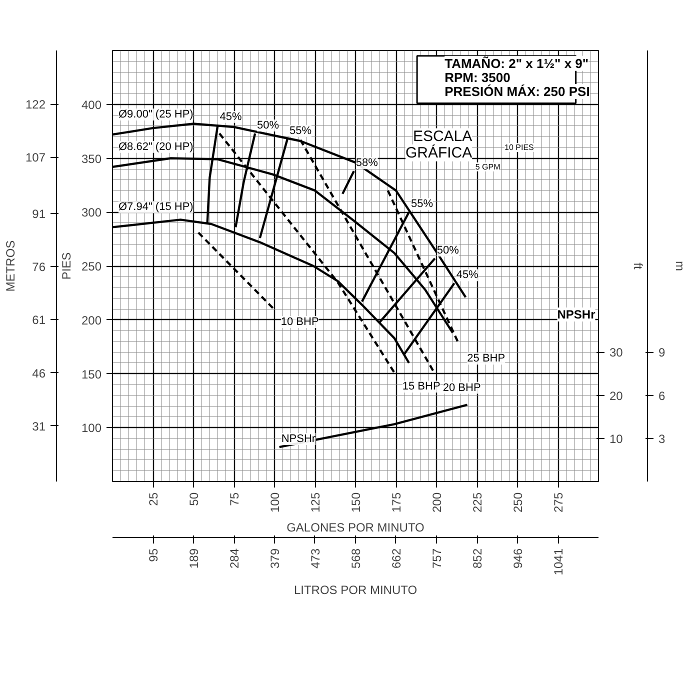 This screenshot has height=700, width=700. What do you see at coordinates (356, 590) in the screenshot?
I see `x2-axis-title: LITROS POR MINUTO` at bounding box center [356, 590].